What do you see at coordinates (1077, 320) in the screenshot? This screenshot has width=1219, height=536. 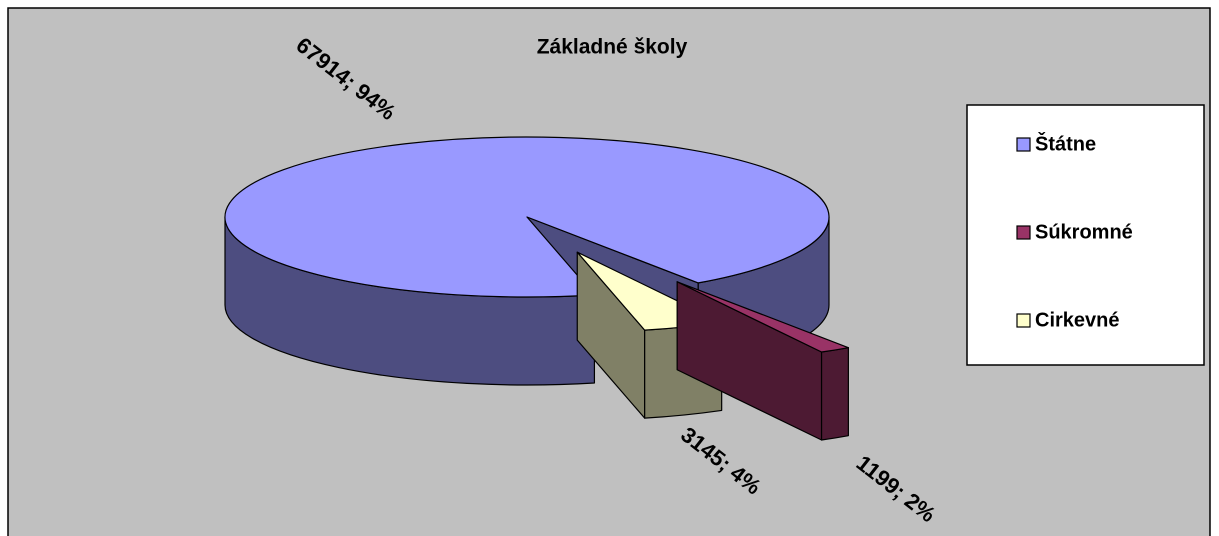 I see `legend-label: Cirkevné` at bounding box center [1077, 320].